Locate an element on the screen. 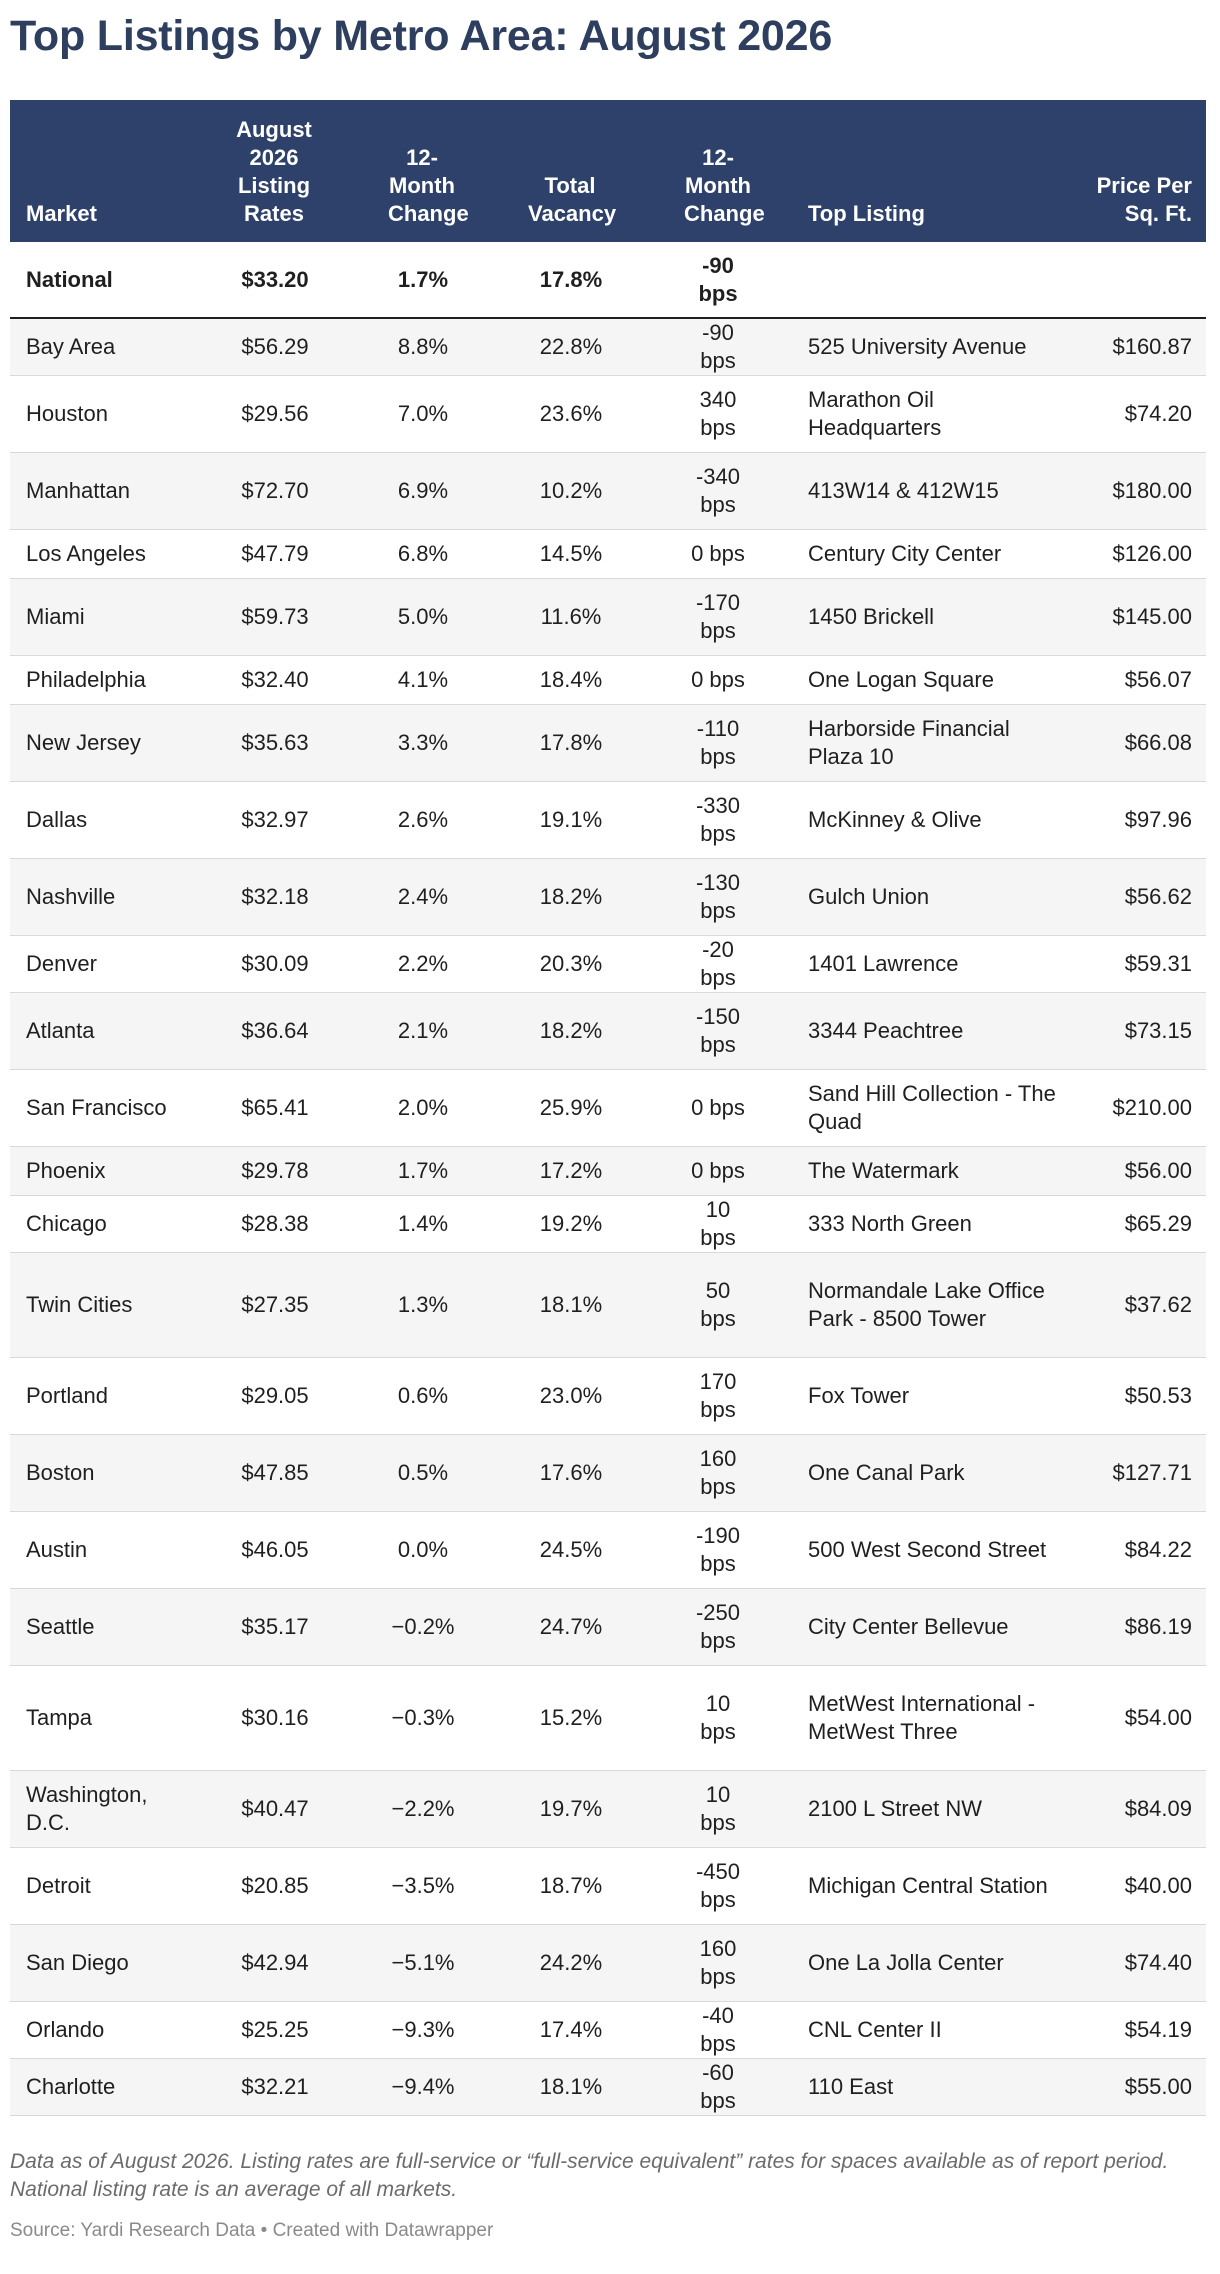 This screenshot has width=1220, height=2274. cell-listing-rate: $30.09 is located at coordinates (275, 963).